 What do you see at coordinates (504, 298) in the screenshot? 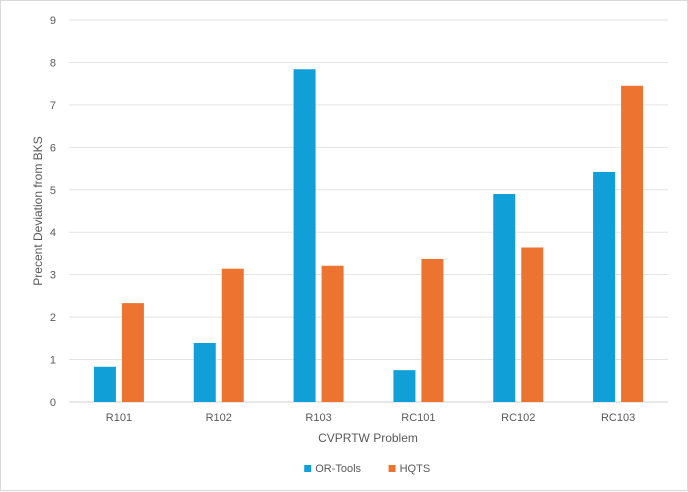
I see `bar-or-tools-rc102` at bounding box center [504, 298].